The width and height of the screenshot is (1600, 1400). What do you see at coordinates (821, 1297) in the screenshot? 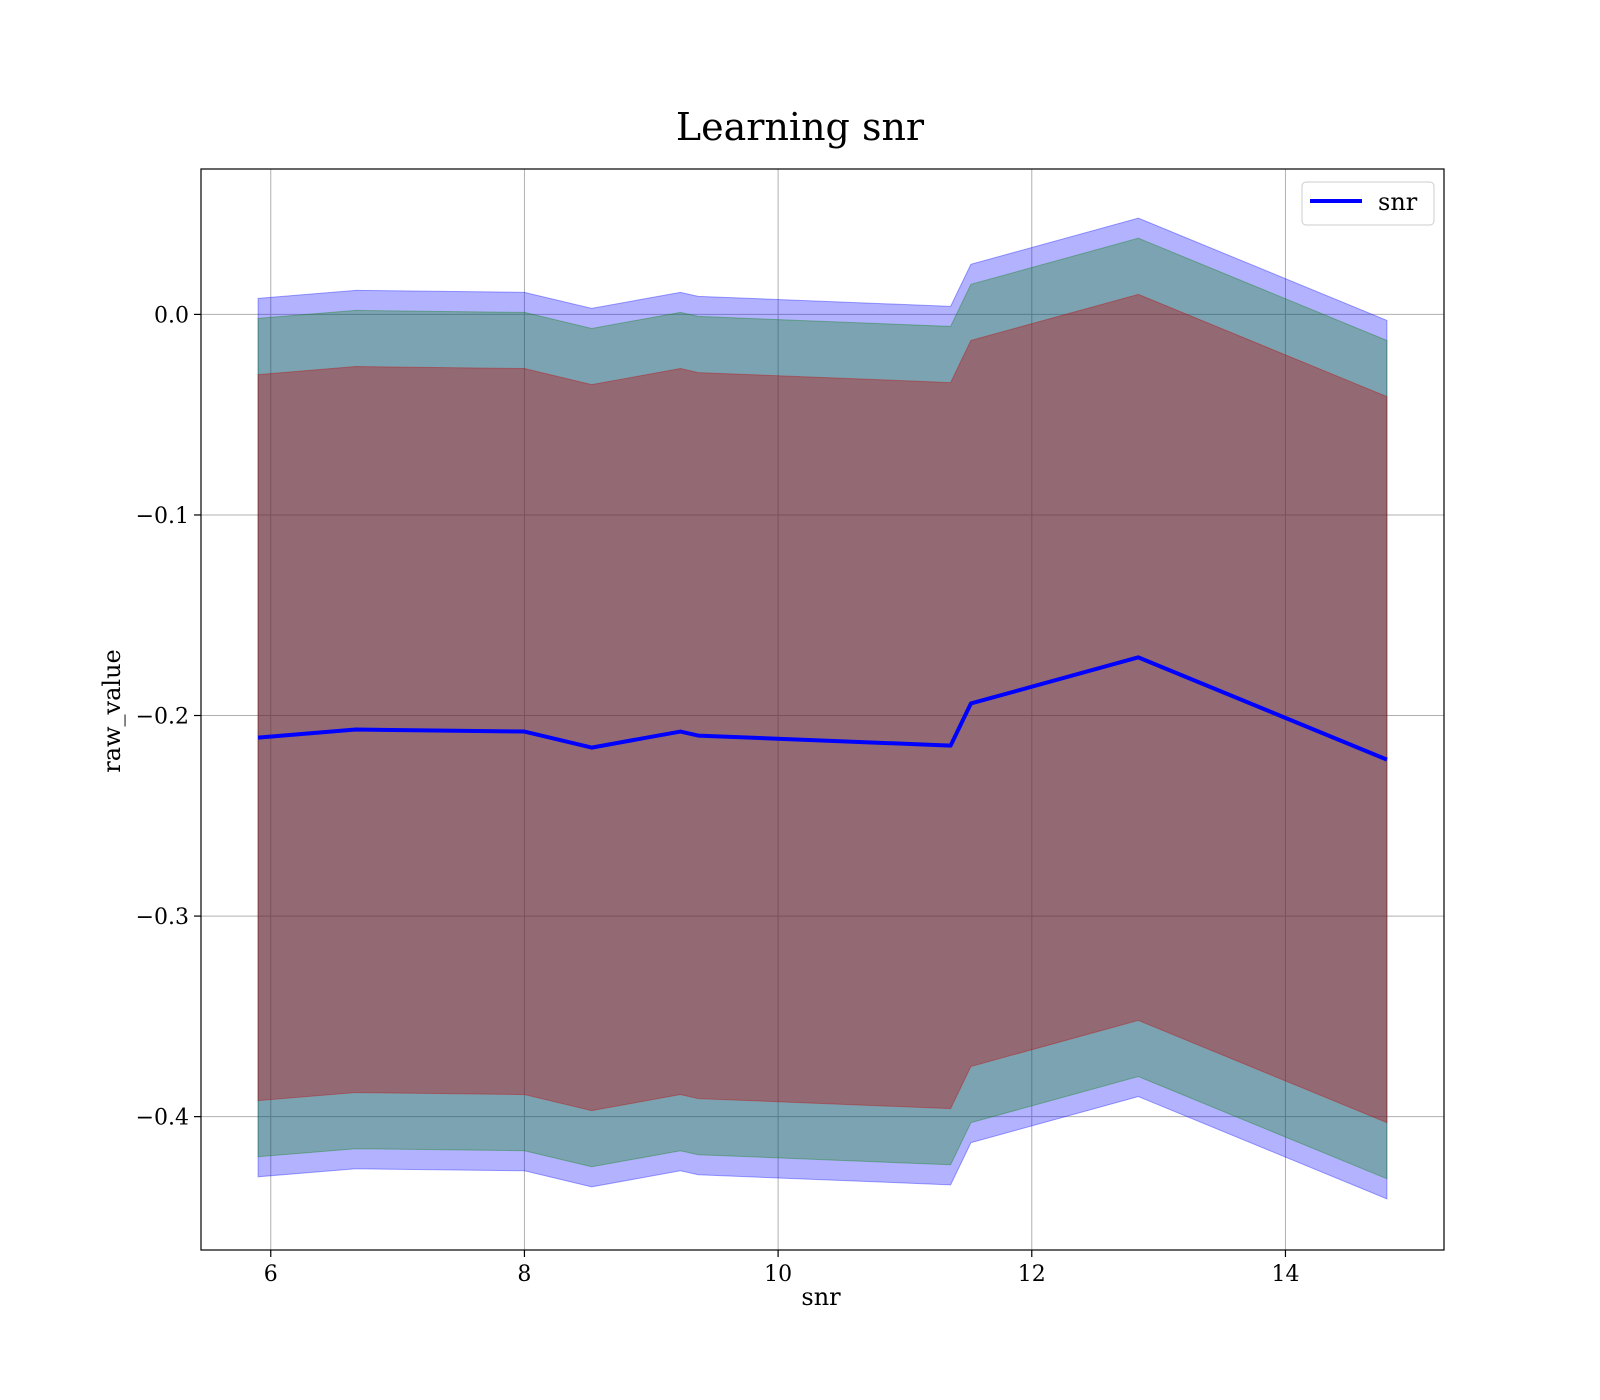
I see `x-axis-label: snr` at bounding box center [821, 1297].